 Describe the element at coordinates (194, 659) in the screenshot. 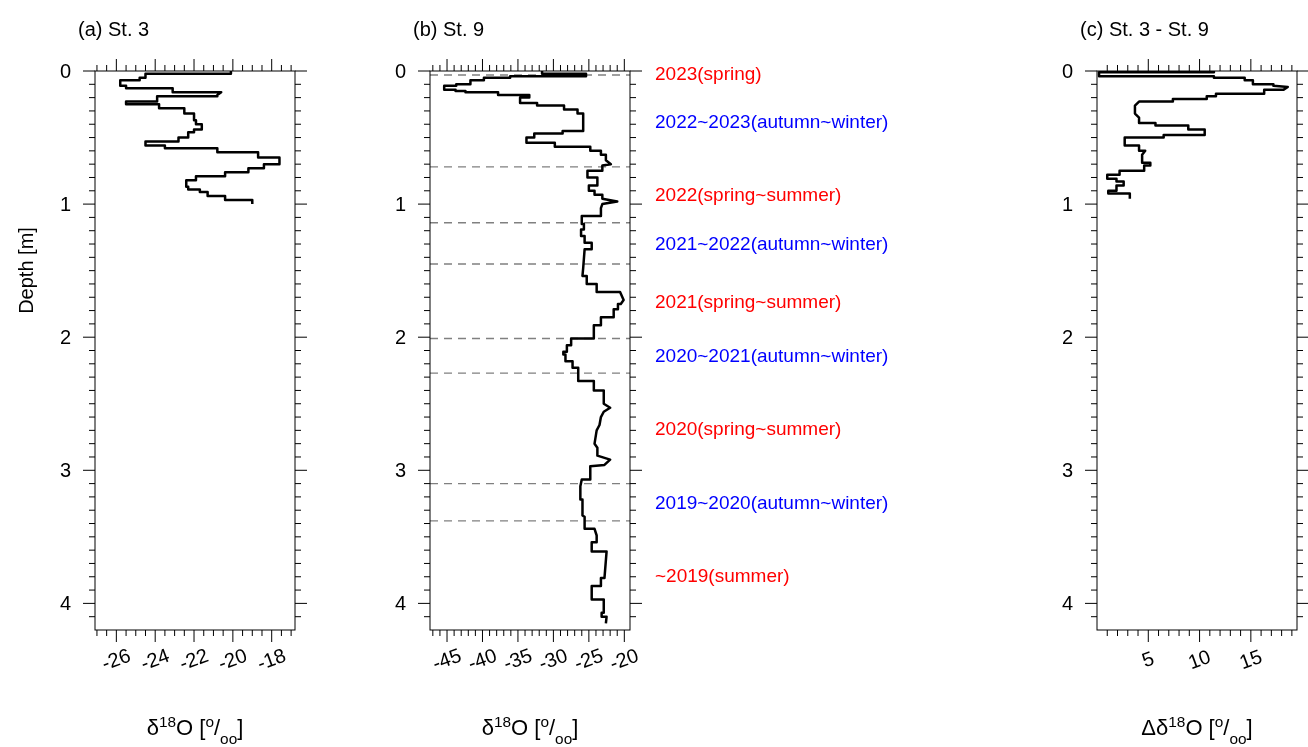

I see `x-tick-label: -22` at that location.